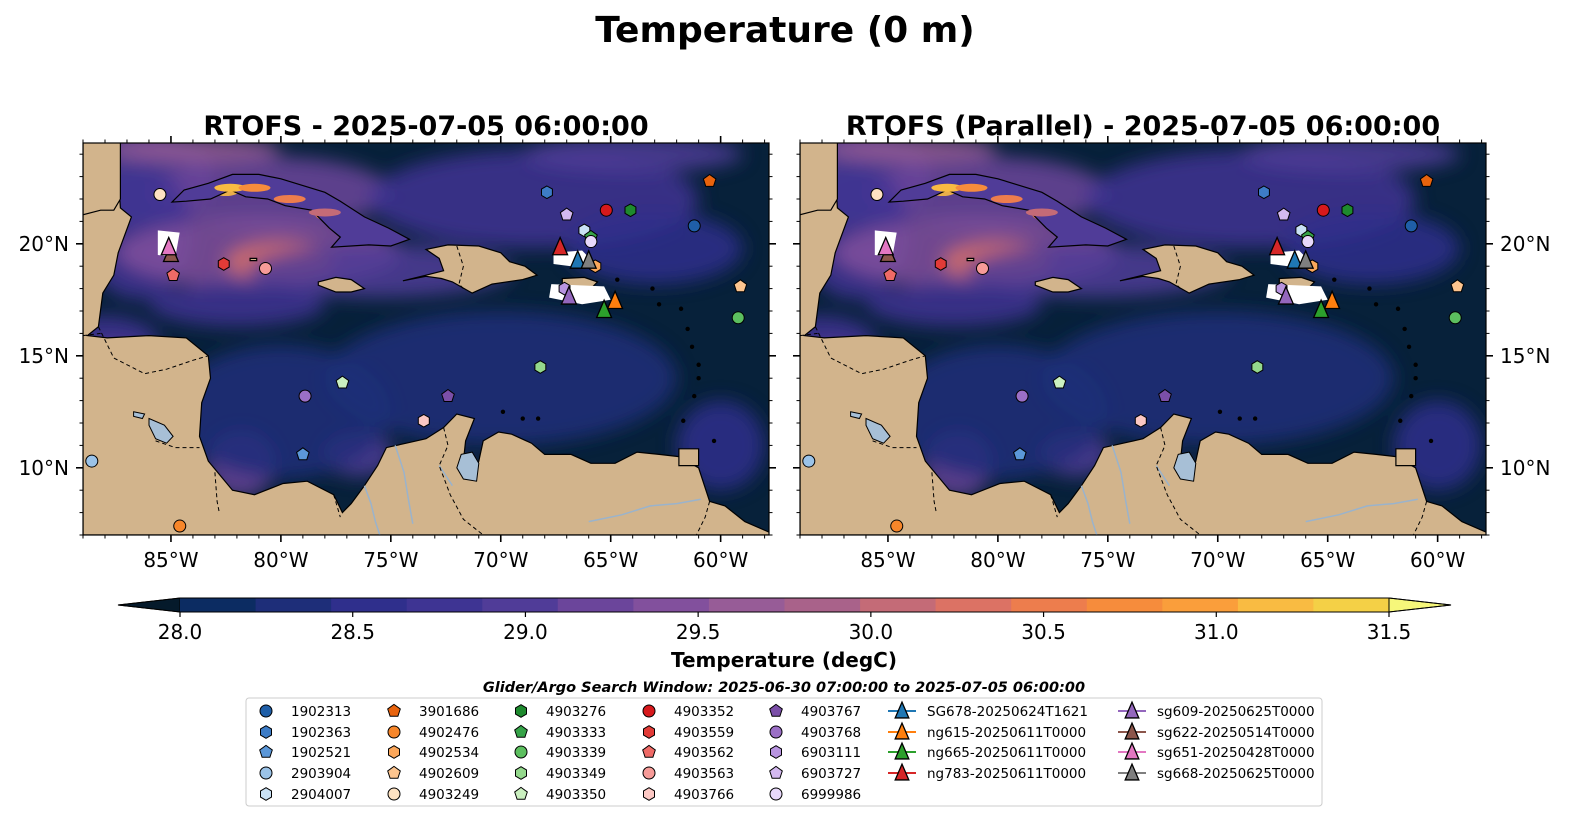 This screenshot has height=829, width=1588. Describe the element at coordinates (1006, 753) in the screenshot. I see `legend-label: ng665-20250611T0000` at that location.